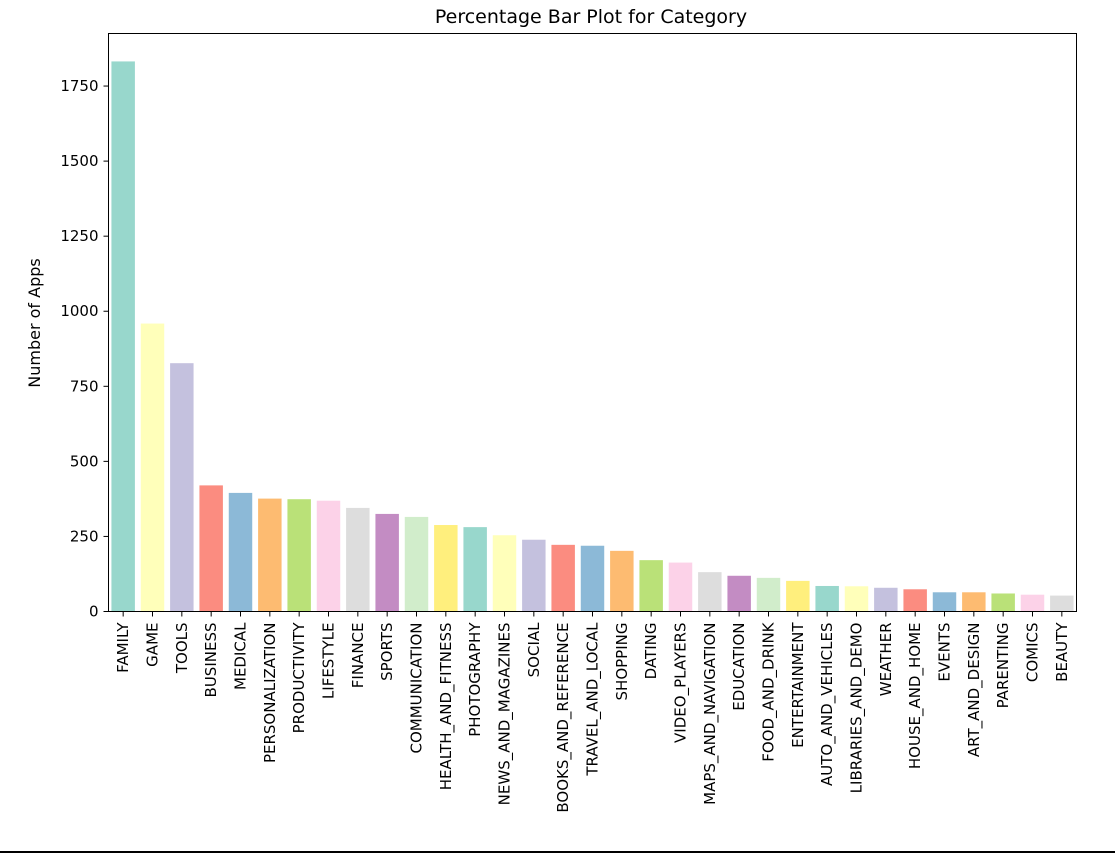 The height and width of the screenshot is (859, 1115). What do you see at coordinates (182, 649) in the screenshot?
I see `x-tick-label: TOOLS` at bounding box center [182, 649].